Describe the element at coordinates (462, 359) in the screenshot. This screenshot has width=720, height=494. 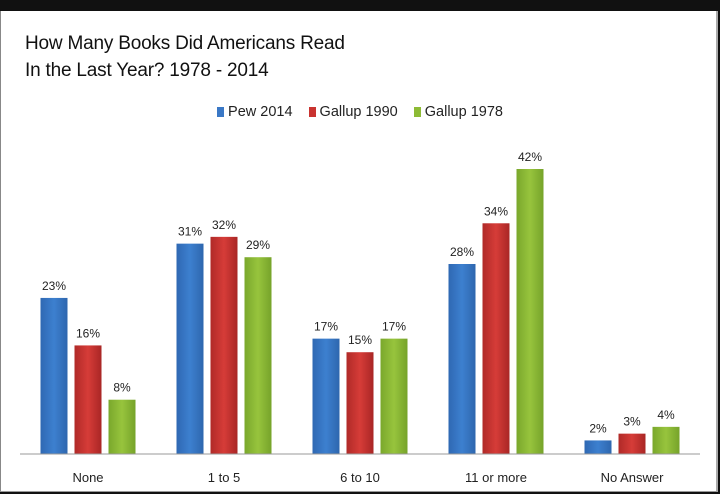
I see `bar-pew-2014-11-or-more` at that location.